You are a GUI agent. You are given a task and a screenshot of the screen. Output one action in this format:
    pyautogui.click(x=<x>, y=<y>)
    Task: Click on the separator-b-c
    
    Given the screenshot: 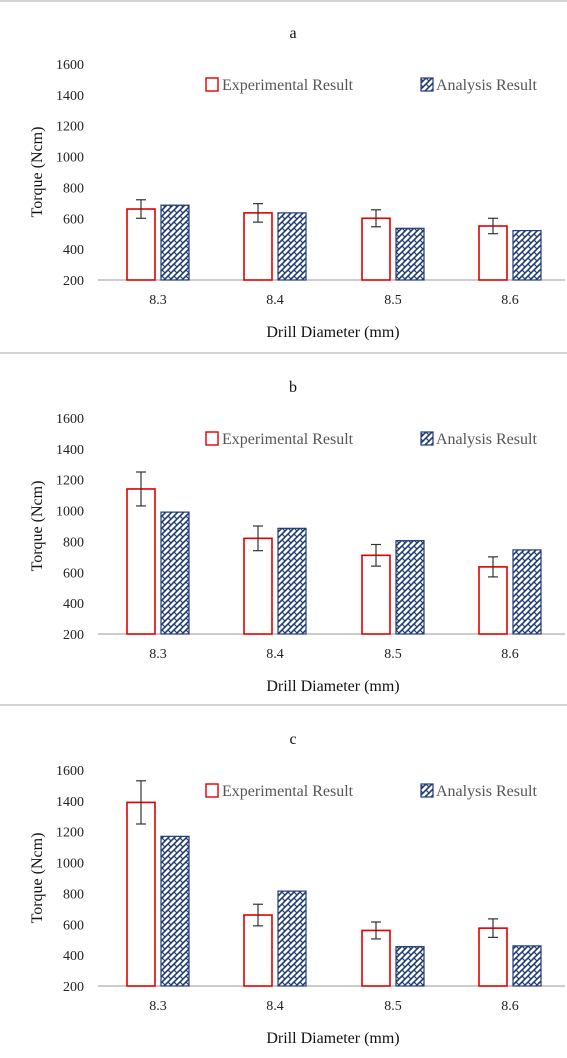 What is the action you would take?
    pyautogui.click(x=283, y=705)
    